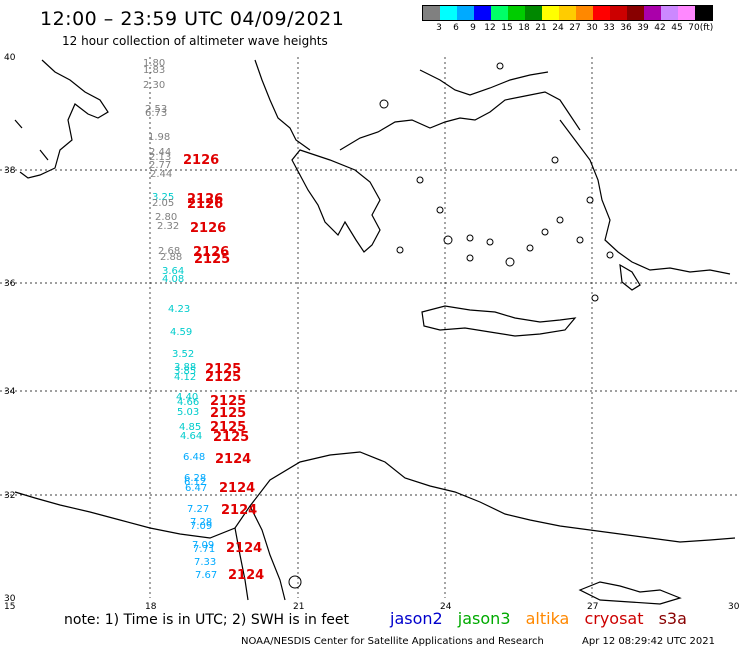 The height and width of the screenshot is (650, 740). Describe the element at coordinates (185, 367) in the screenshot. I see `swh-reading: 3.88` at that location.